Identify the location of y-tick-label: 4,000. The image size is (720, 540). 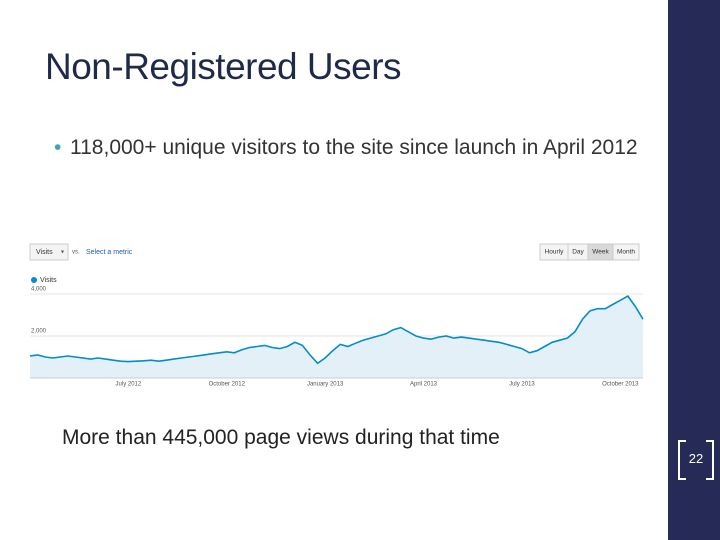
(39, 290).